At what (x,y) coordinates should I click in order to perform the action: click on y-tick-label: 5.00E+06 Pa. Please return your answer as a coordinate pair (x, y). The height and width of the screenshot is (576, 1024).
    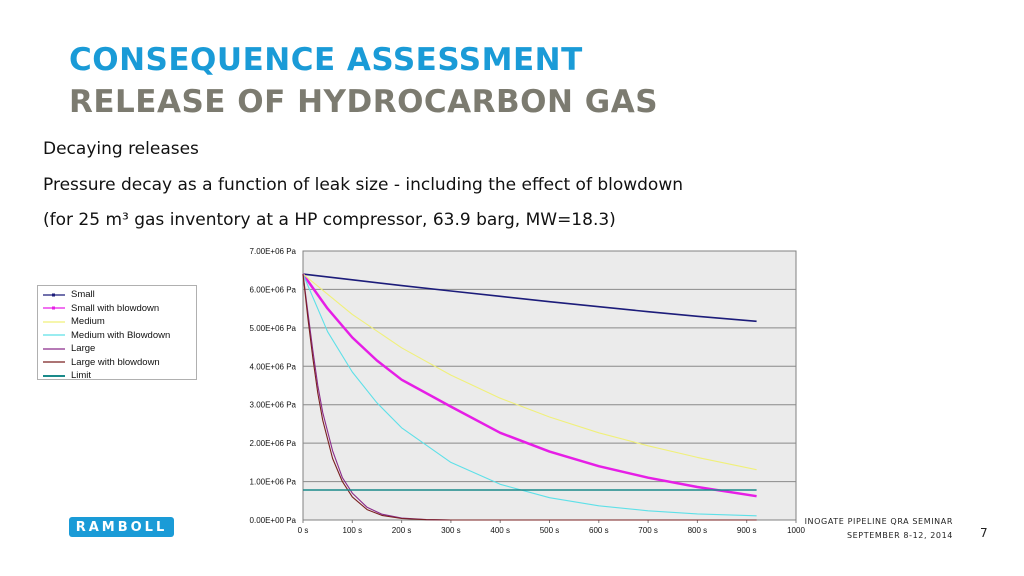
    Looking at the image, I should click on (273, 328).